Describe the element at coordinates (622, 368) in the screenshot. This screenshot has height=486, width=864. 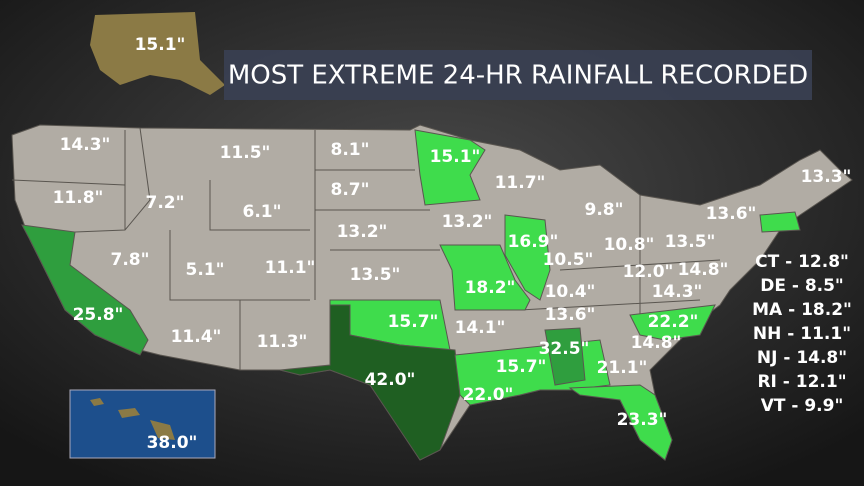
I see `state-label: 21.1"` at that location.